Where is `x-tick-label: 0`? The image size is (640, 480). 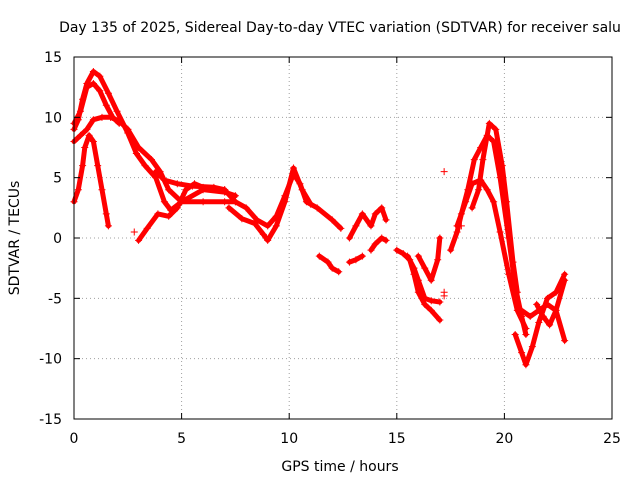 x-tick-label: 0 is located at coordinates (74, 439).